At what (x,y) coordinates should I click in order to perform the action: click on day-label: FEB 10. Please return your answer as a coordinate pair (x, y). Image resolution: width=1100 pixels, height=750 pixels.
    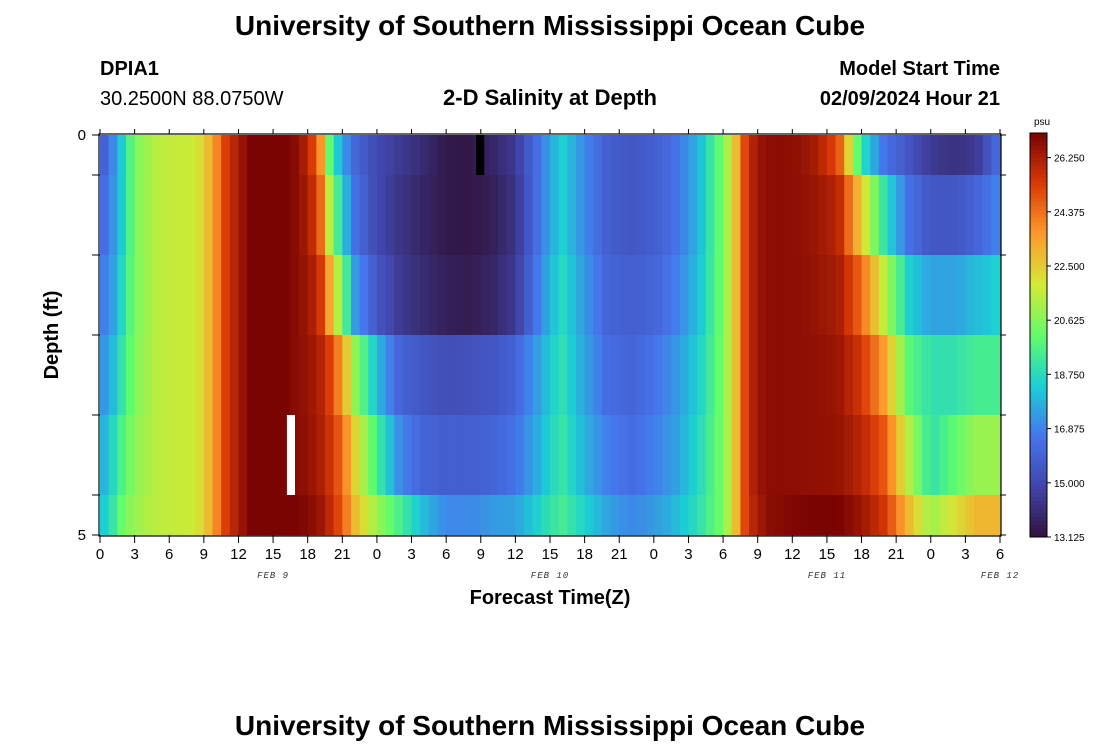
    Looking at the image, I should click on (550, 576).